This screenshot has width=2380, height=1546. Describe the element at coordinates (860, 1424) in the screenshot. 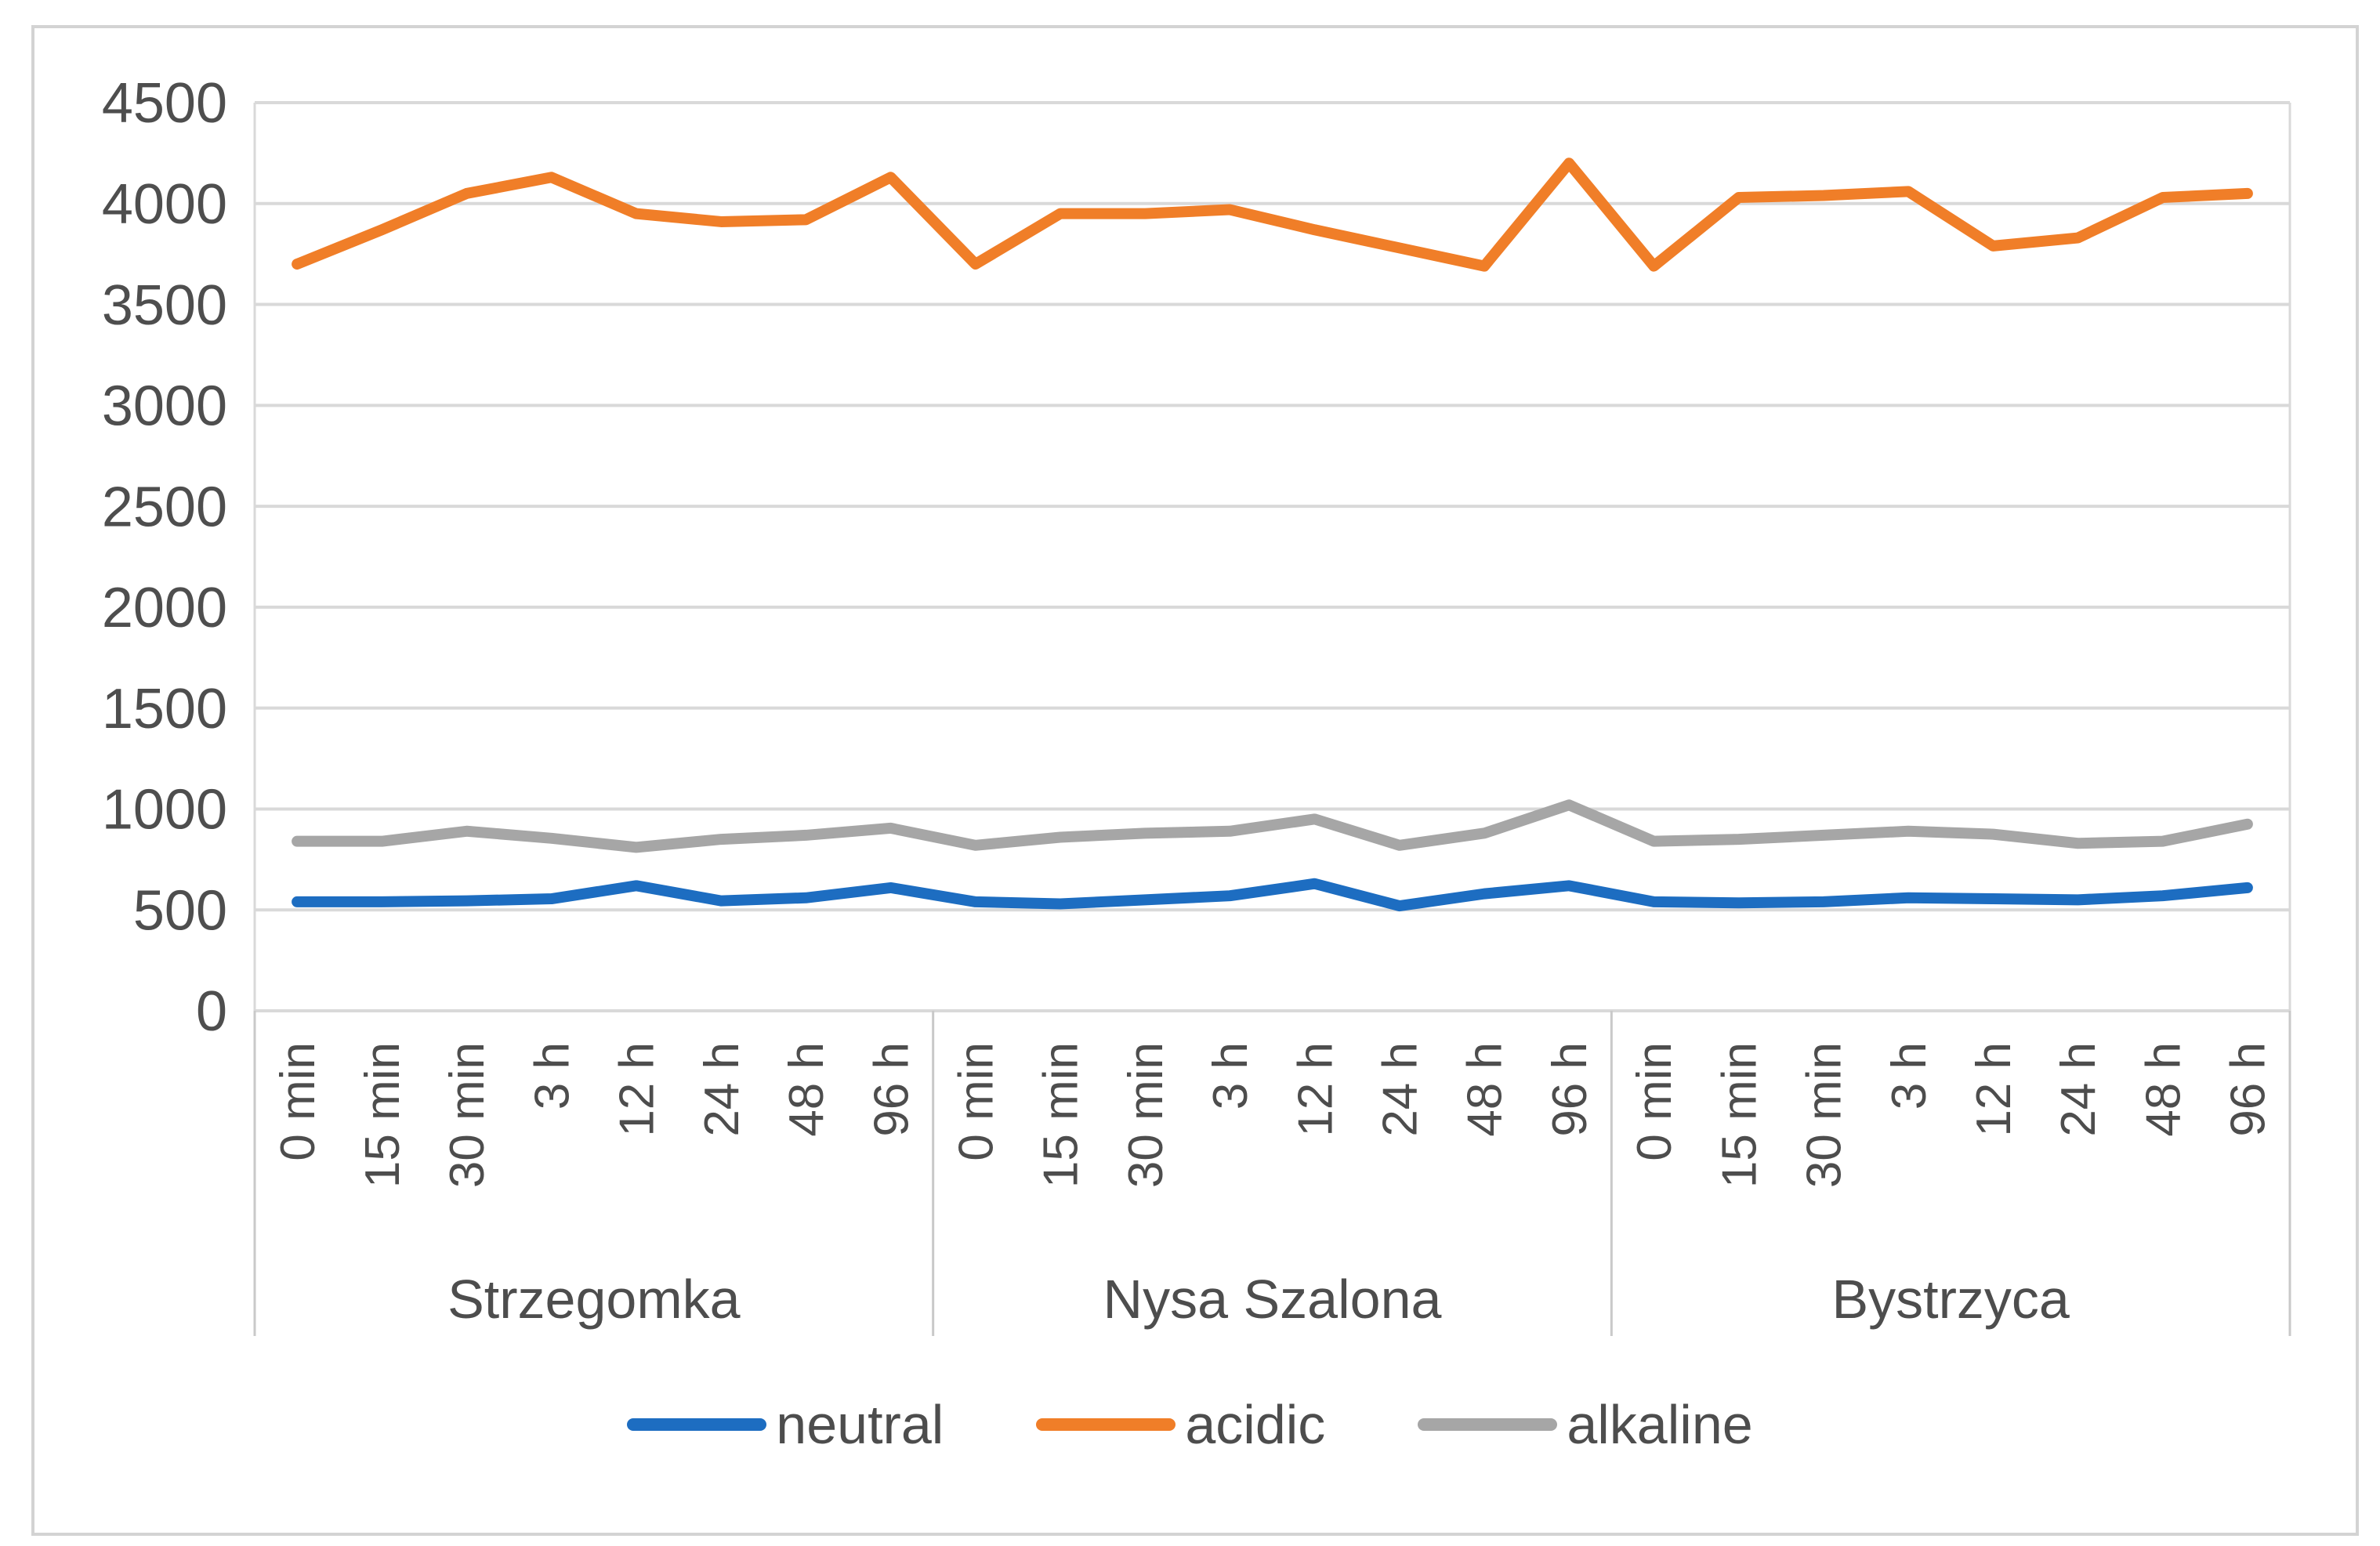

I see `legend-label-neutral: neutral` at that location.